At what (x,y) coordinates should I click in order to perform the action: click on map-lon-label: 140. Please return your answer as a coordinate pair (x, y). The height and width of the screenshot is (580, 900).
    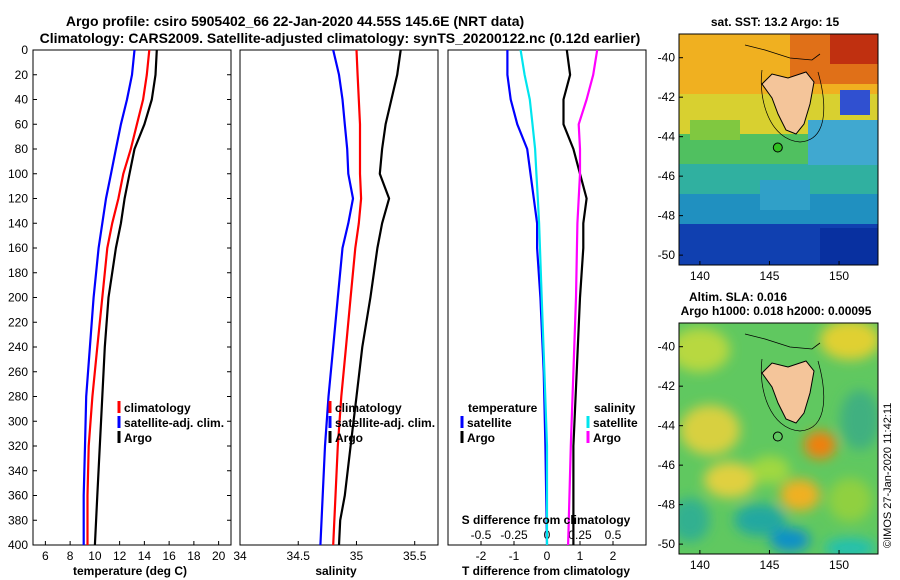
    Looking at the image, I should click on (700, 276).